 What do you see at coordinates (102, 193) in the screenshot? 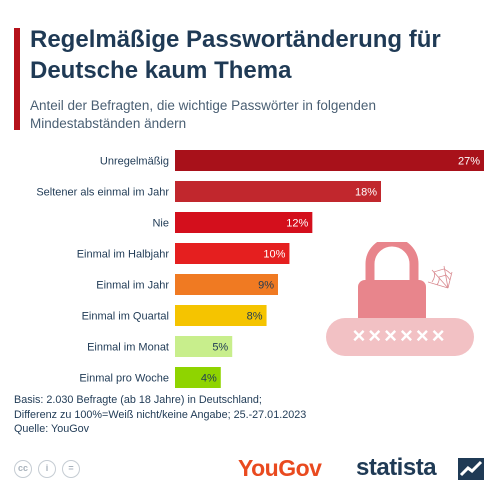
I see `category-label: Seltener als einmal im Jahr` at bounding box center [102, 193].